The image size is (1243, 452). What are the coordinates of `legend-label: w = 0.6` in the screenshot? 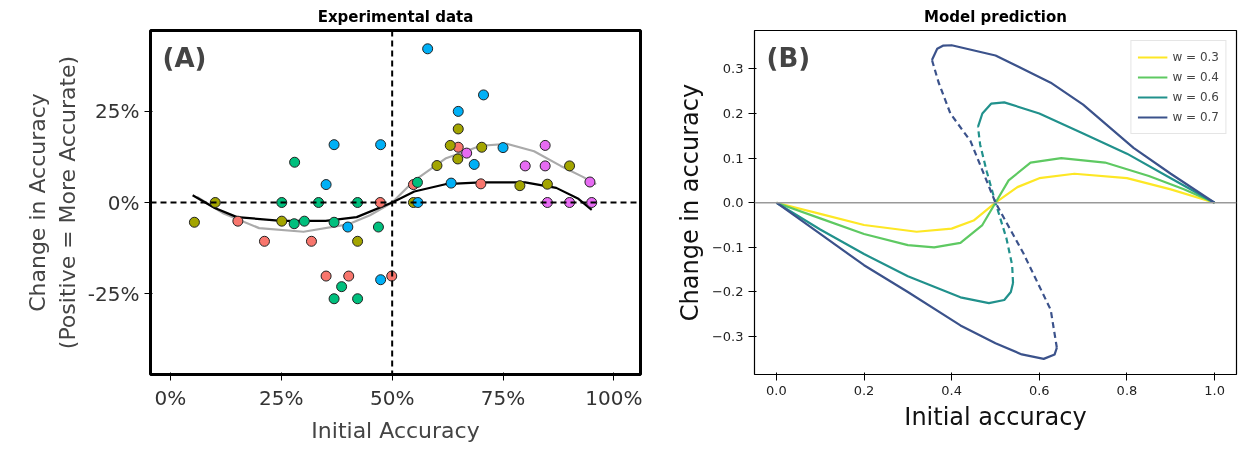 It's located at (1195, 97).